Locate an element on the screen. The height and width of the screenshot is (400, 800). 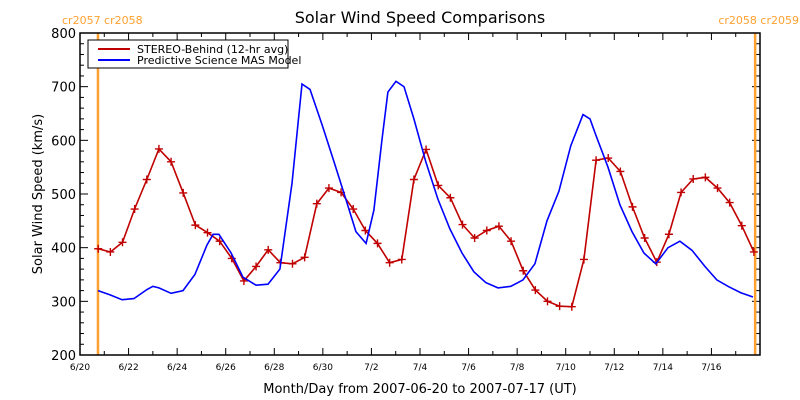
x-tick-label: 7/16 is located at coordinates (711, 368).